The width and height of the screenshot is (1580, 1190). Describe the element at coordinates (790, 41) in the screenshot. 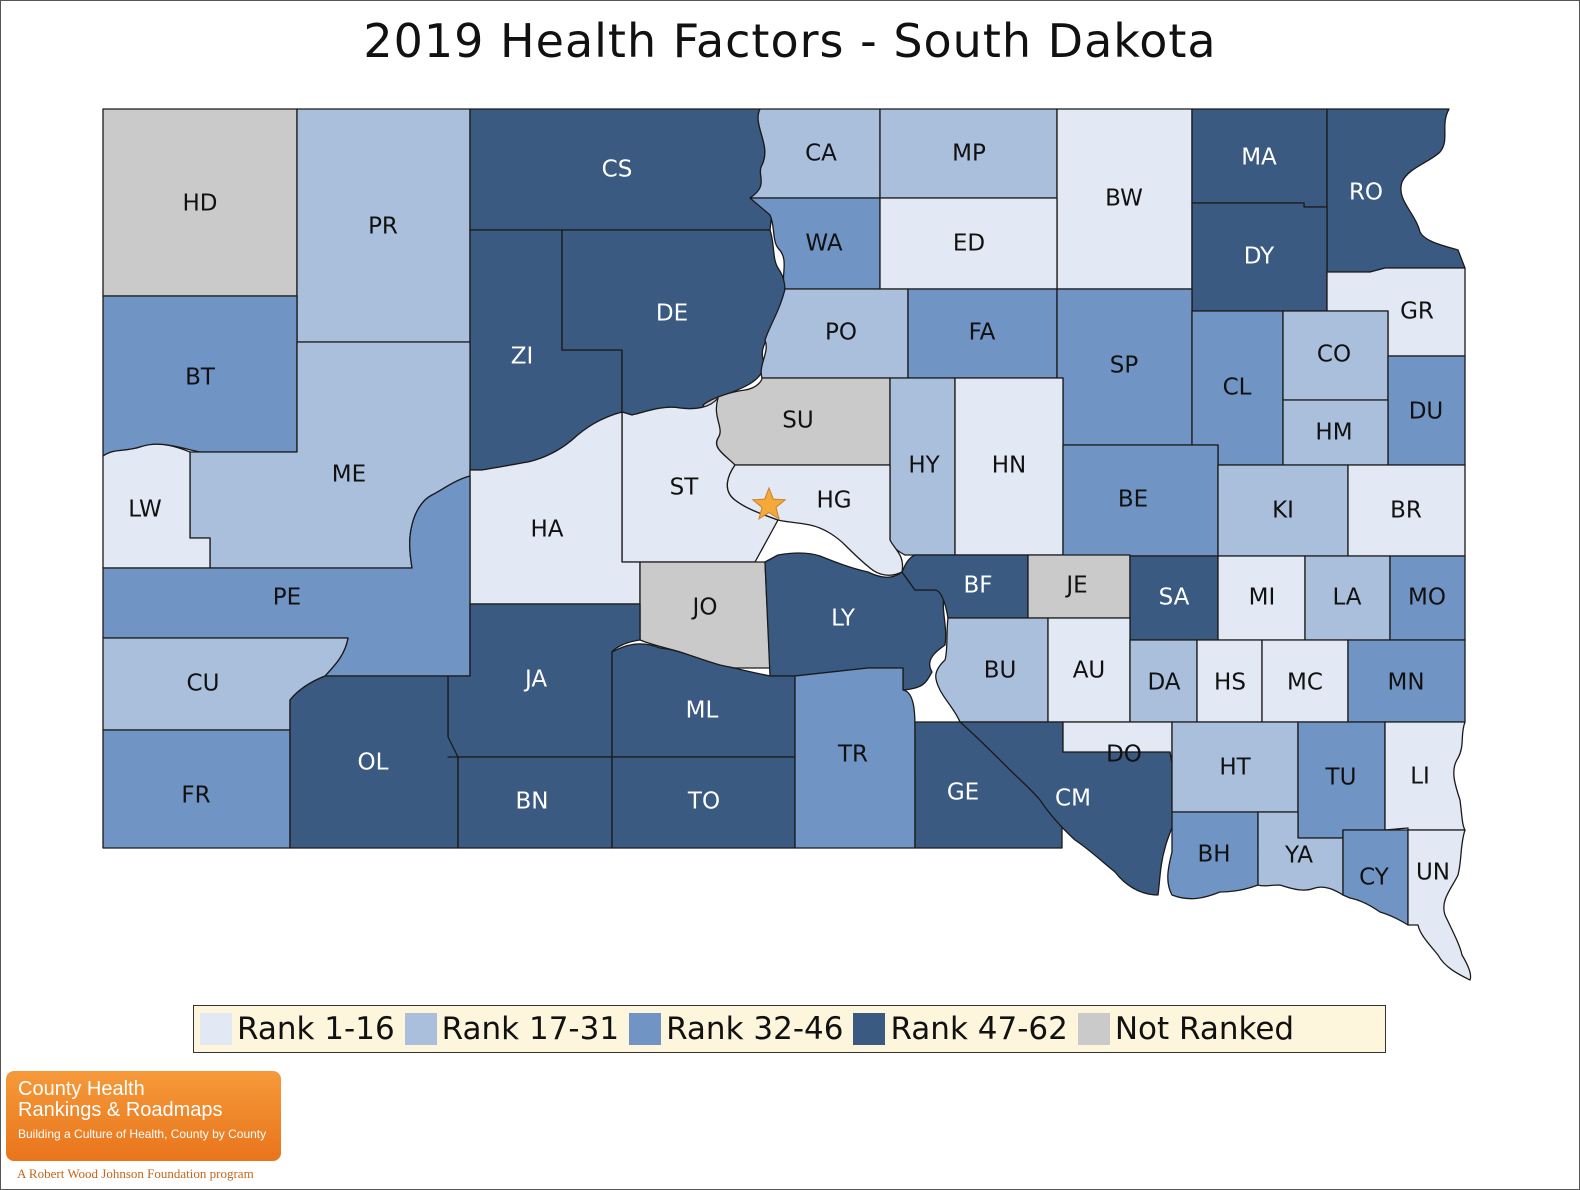

I see `map-title: 2019 Health Factors - South Dakota` at that location.